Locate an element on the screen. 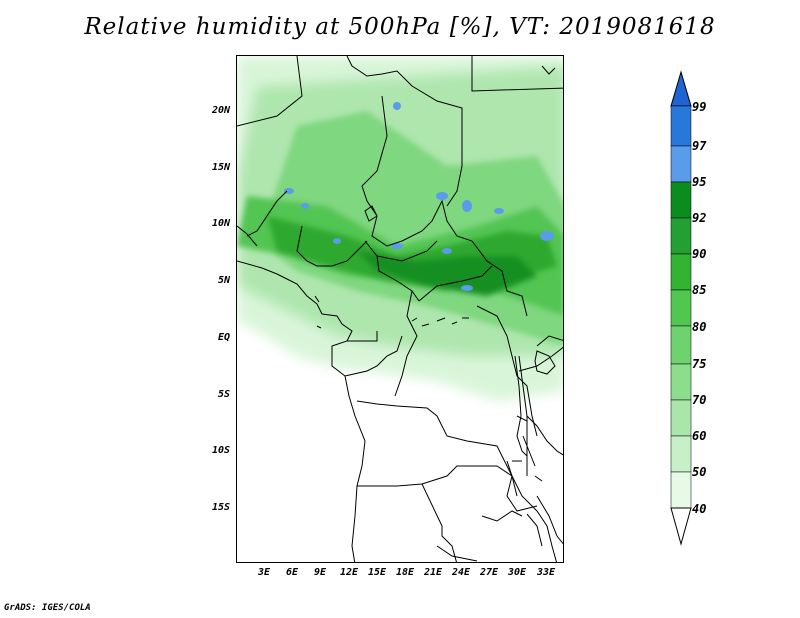 The height and width of the screenshot is (618, 800). colorbar-label-85: 85 is located at coordinates (699, 290).